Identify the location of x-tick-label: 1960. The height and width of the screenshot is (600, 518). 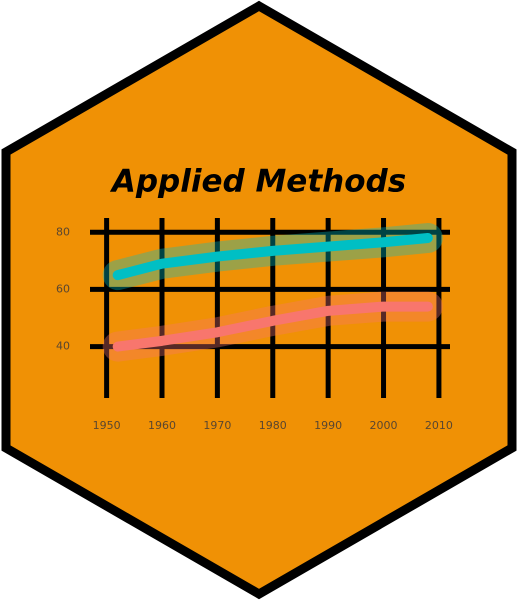
(162, 425).